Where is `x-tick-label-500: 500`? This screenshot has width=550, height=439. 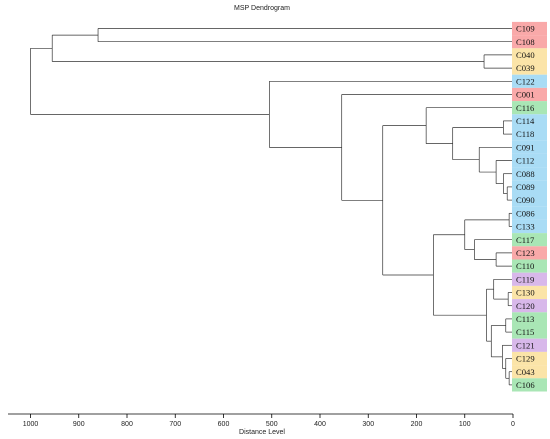 x-tick-label-500: 500 is located at coordinates (272, 424).